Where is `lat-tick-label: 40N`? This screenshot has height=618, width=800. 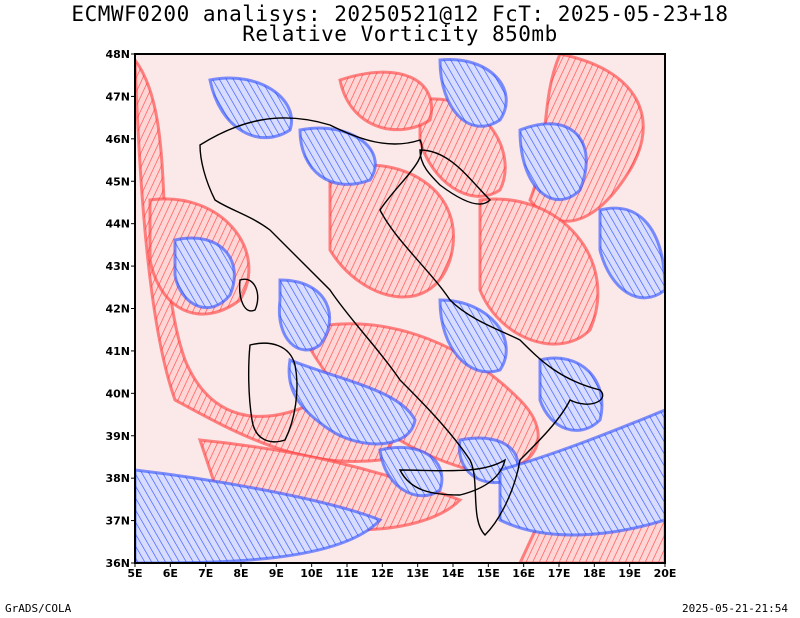 lat-tick-label: 40N is located at coordinates (117, 393).